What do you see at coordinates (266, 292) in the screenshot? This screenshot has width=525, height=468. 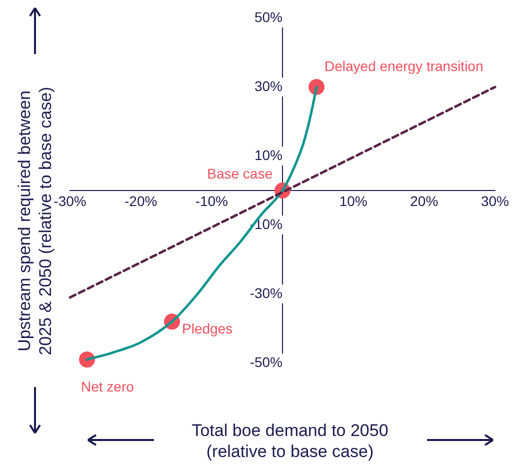 I see `y-tick-label: -30%` at bounding box center [266, 292].